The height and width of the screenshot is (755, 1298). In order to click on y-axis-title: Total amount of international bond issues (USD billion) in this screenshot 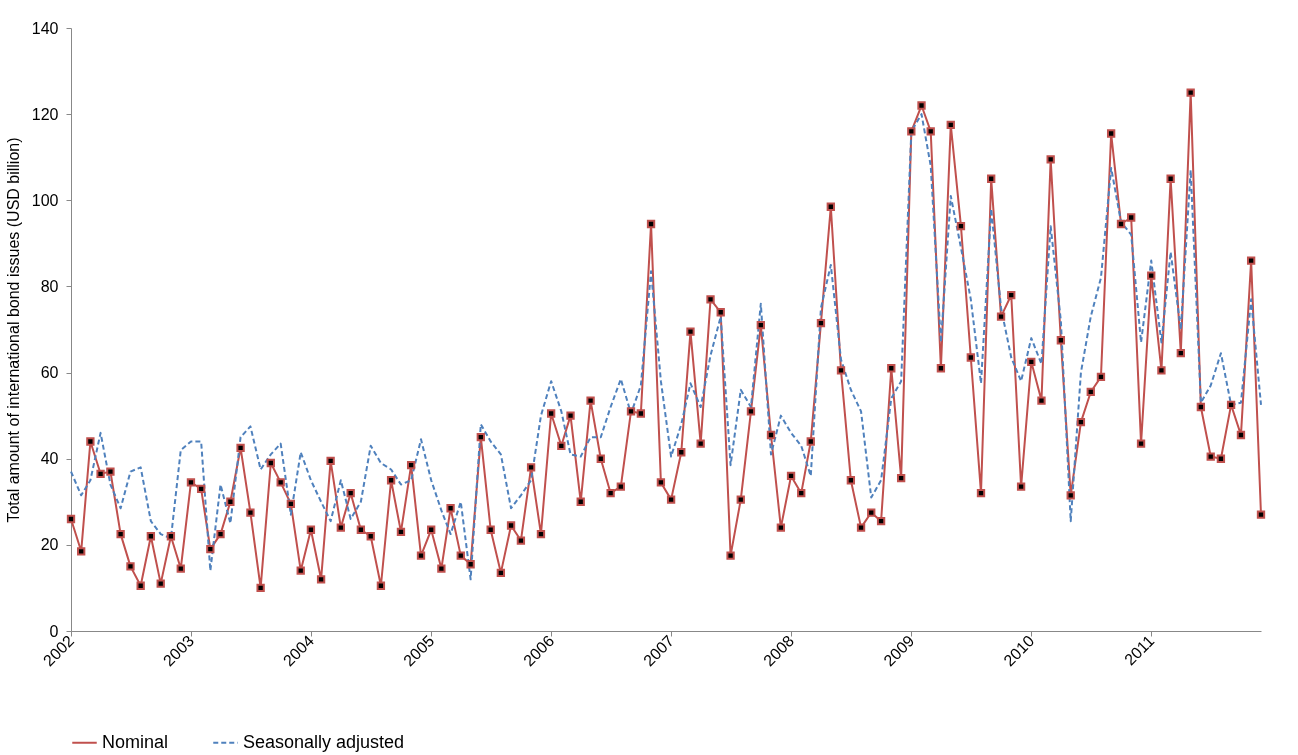, I will do `click(13, 330)`.